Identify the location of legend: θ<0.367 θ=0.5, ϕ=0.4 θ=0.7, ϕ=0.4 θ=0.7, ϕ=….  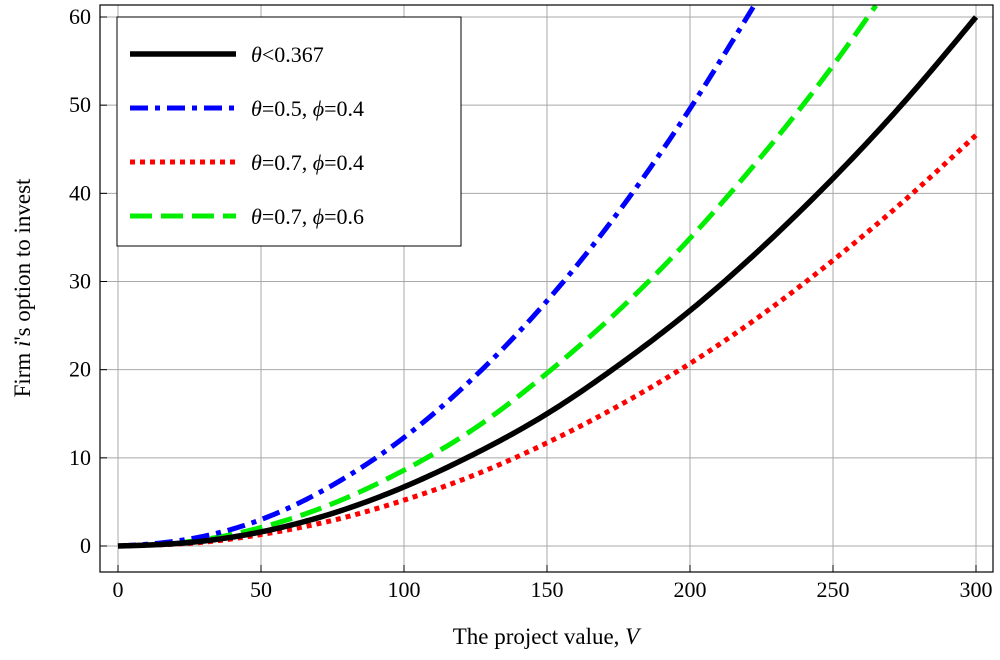
(289, 131).